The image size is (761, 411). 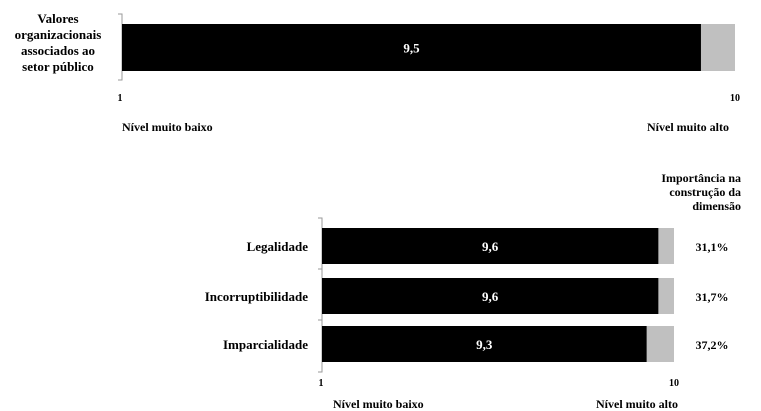 What do you see at coordinates (701, 178) in the screenshot?
I see `importance-header: Importância na` at bounding box center [701, 178].